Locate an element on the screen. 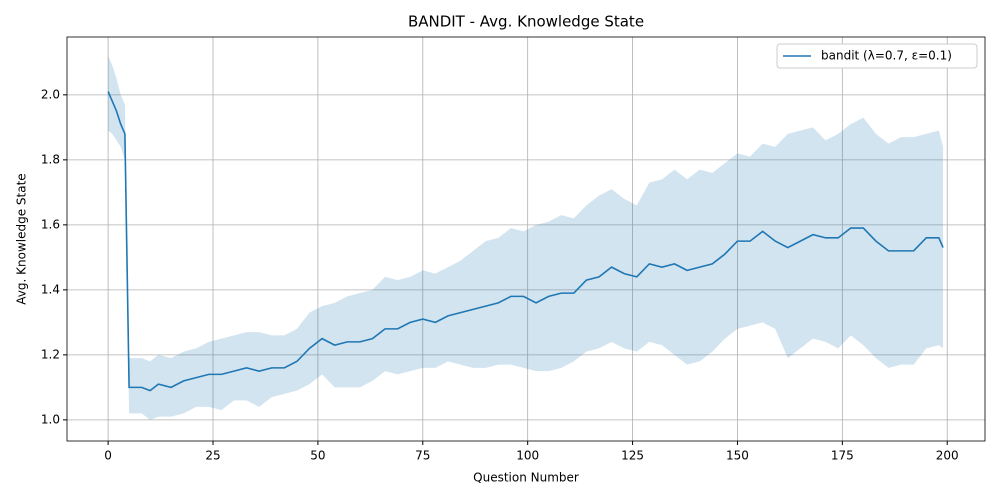  x-tick-label: 150 is located at coordinates (737, 456).